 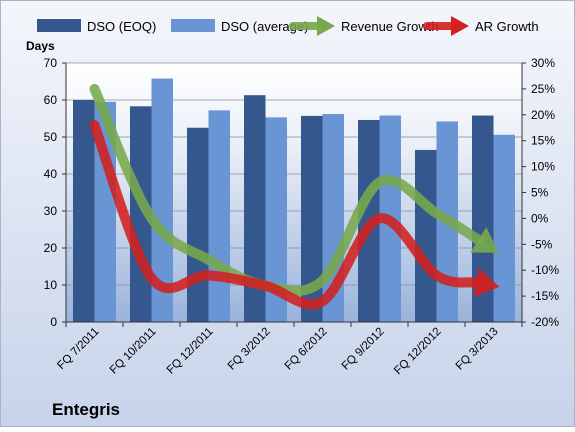 What do you see at coordinates (51, 100) in the screenshot?
I see `y-tick-label: 60` at bounding box center [51, 100].